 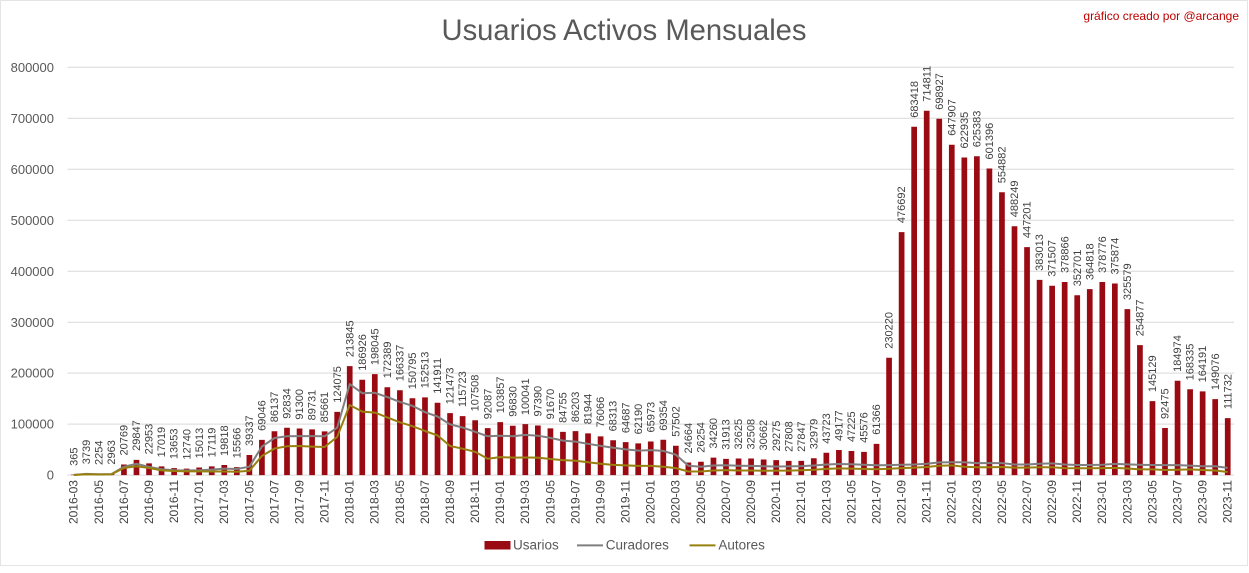 What do you see at coordinates (702, 437) in the screenshot?
I see `svg-text: 26254` at bounding box center [702, 437].